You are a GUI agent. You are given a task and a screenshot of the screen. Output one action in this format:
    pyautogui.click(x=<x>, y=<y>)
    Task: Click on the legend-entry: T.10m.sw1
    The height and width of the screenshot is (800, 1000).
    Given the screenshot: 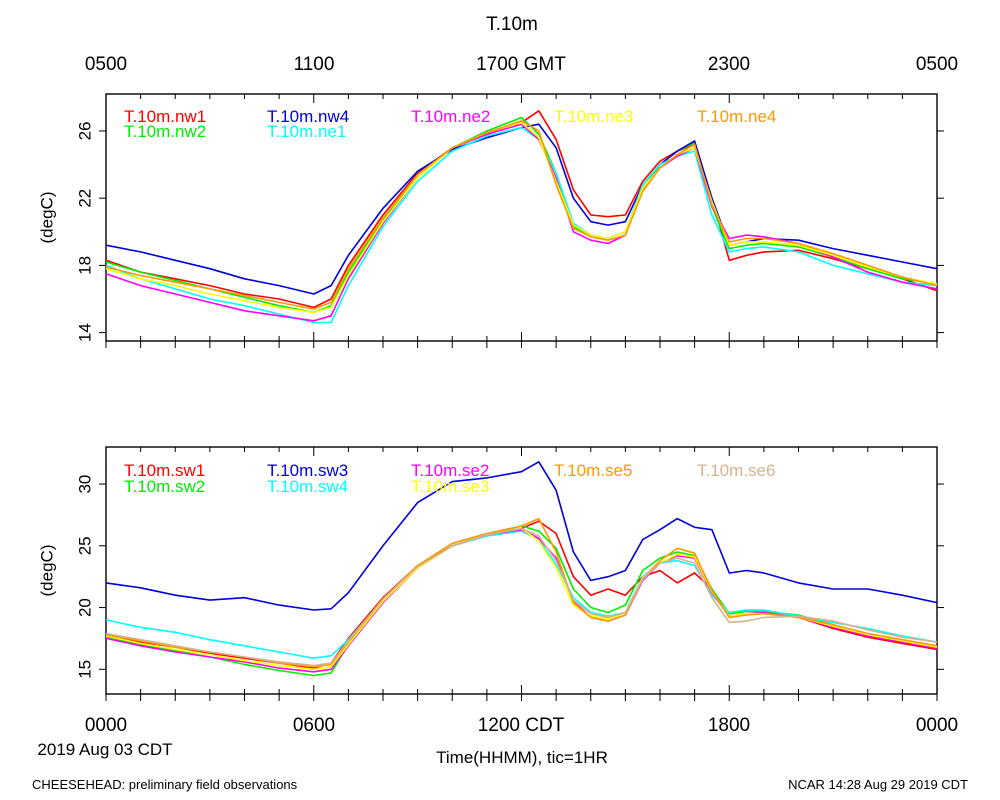 What is the action you would take?
    pyautogui.click(x=164, y=470)
    